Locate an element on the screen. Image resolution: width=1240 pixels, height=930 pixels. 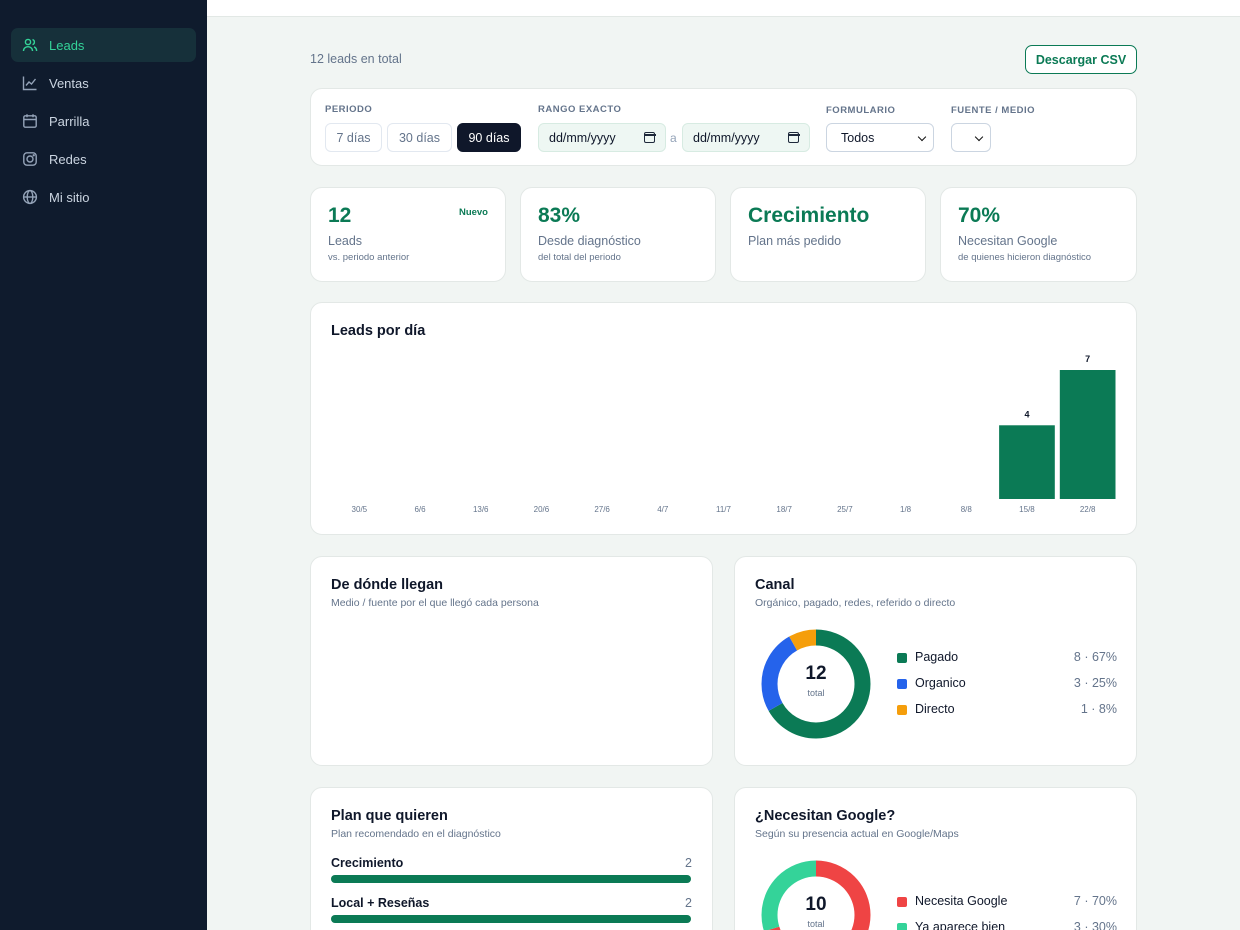
x-tick-label: 25/7 is located at coordinates (845, 509).